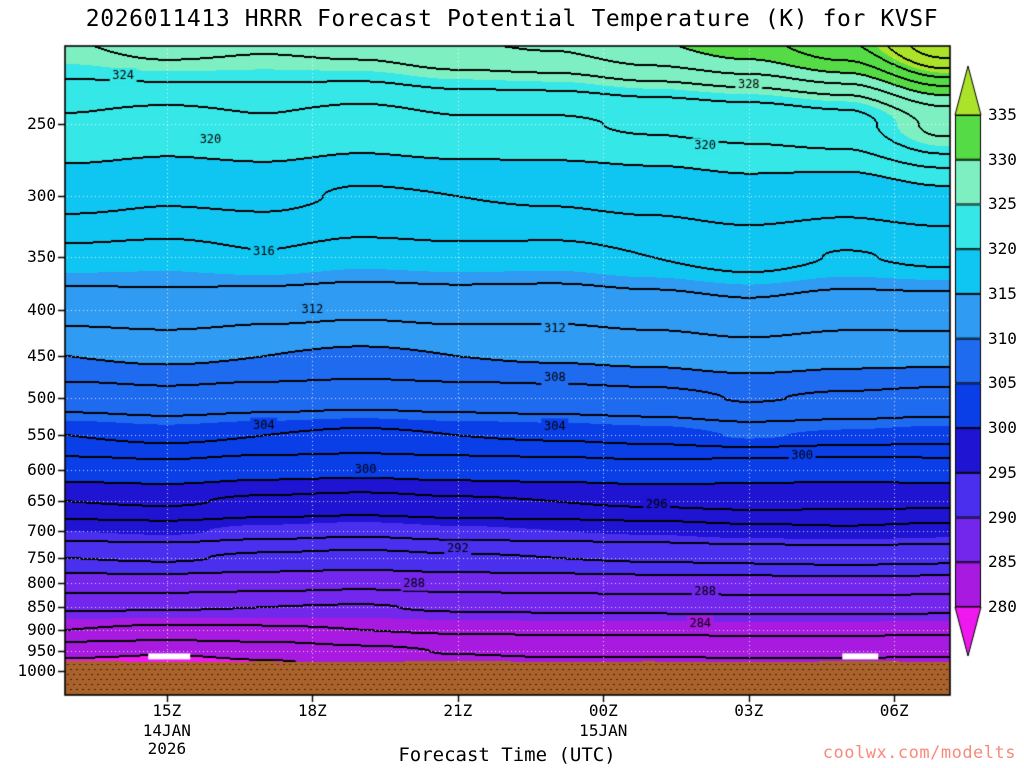  What do you see at coordinates (919, 753) in the screenshot?
I see `watermark-text: coolwx.com/modelts` at bounding box center [919, 753].